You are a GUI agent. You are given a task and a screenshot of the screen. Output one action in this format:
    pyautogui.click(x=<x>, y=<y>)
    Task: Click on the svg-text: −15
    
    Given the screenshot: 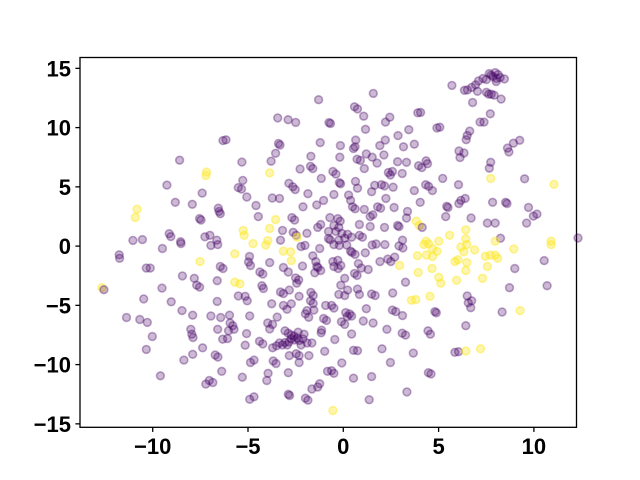 What is the action you would take?
    pyautogui.click(x=52, y=424)
    